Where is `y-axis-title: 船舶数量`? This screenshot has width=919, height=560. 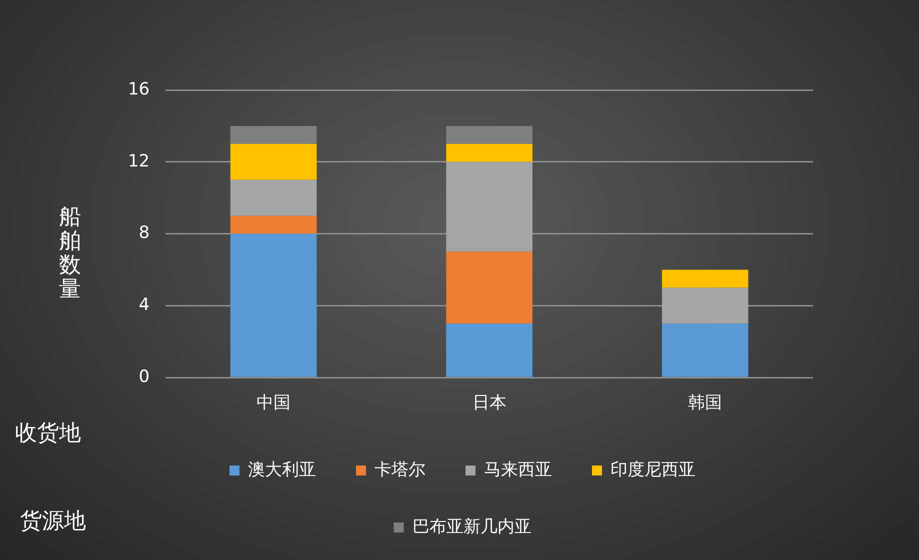 y-axis-title: 船舶数量 is located at coordinates (70, 253).